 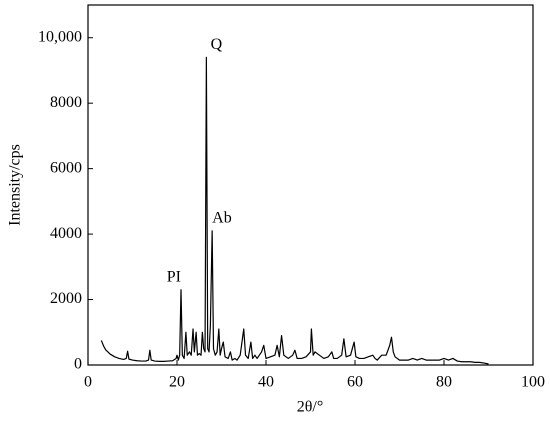 I want to click on peak-annotation: Q, so click(x=217, y=44).